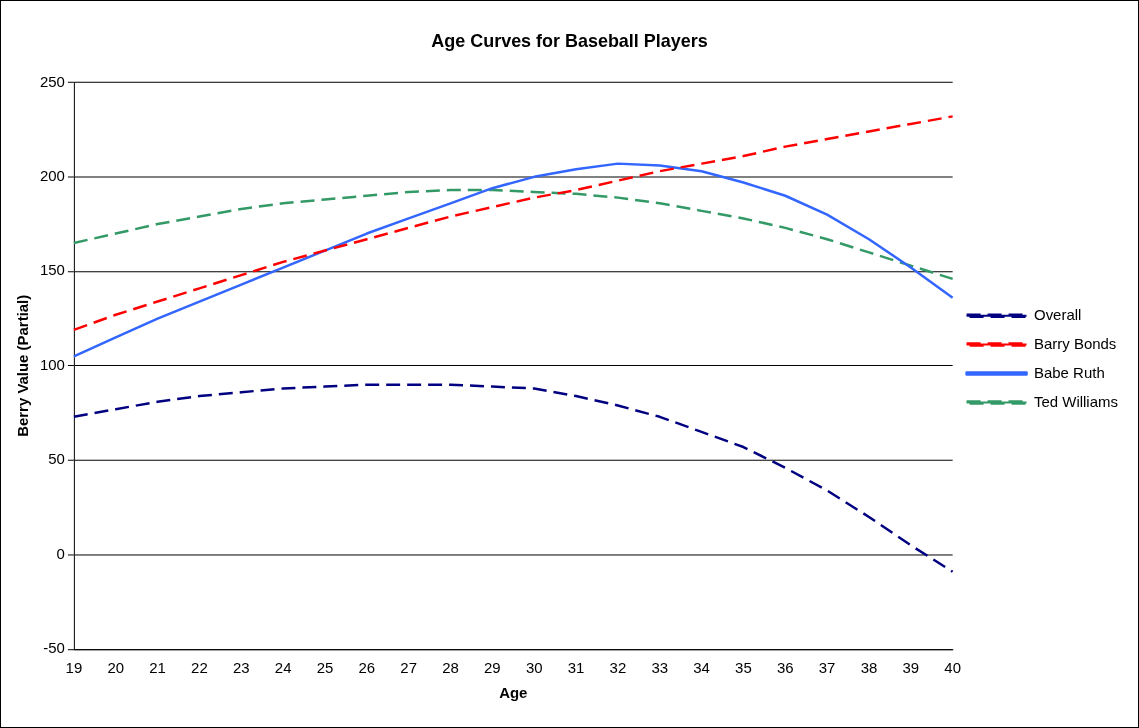 This screenshot has height=728, width=1139. What do you see at coordinates (54, 648) in the screenshot?
I see `y-tick-label: -50` at bounding box center [54, 648].